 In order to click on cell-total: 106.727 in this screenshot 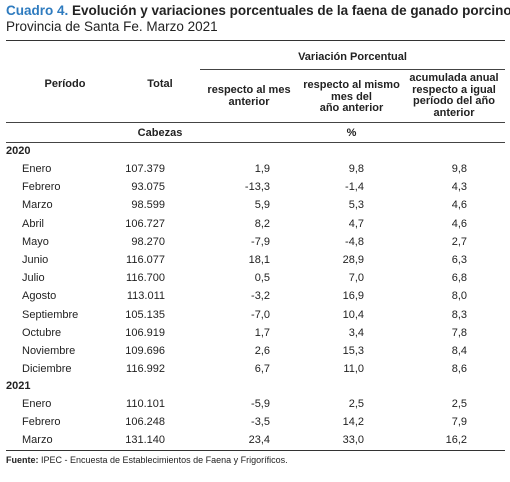, I will do `click(145, 223)`.